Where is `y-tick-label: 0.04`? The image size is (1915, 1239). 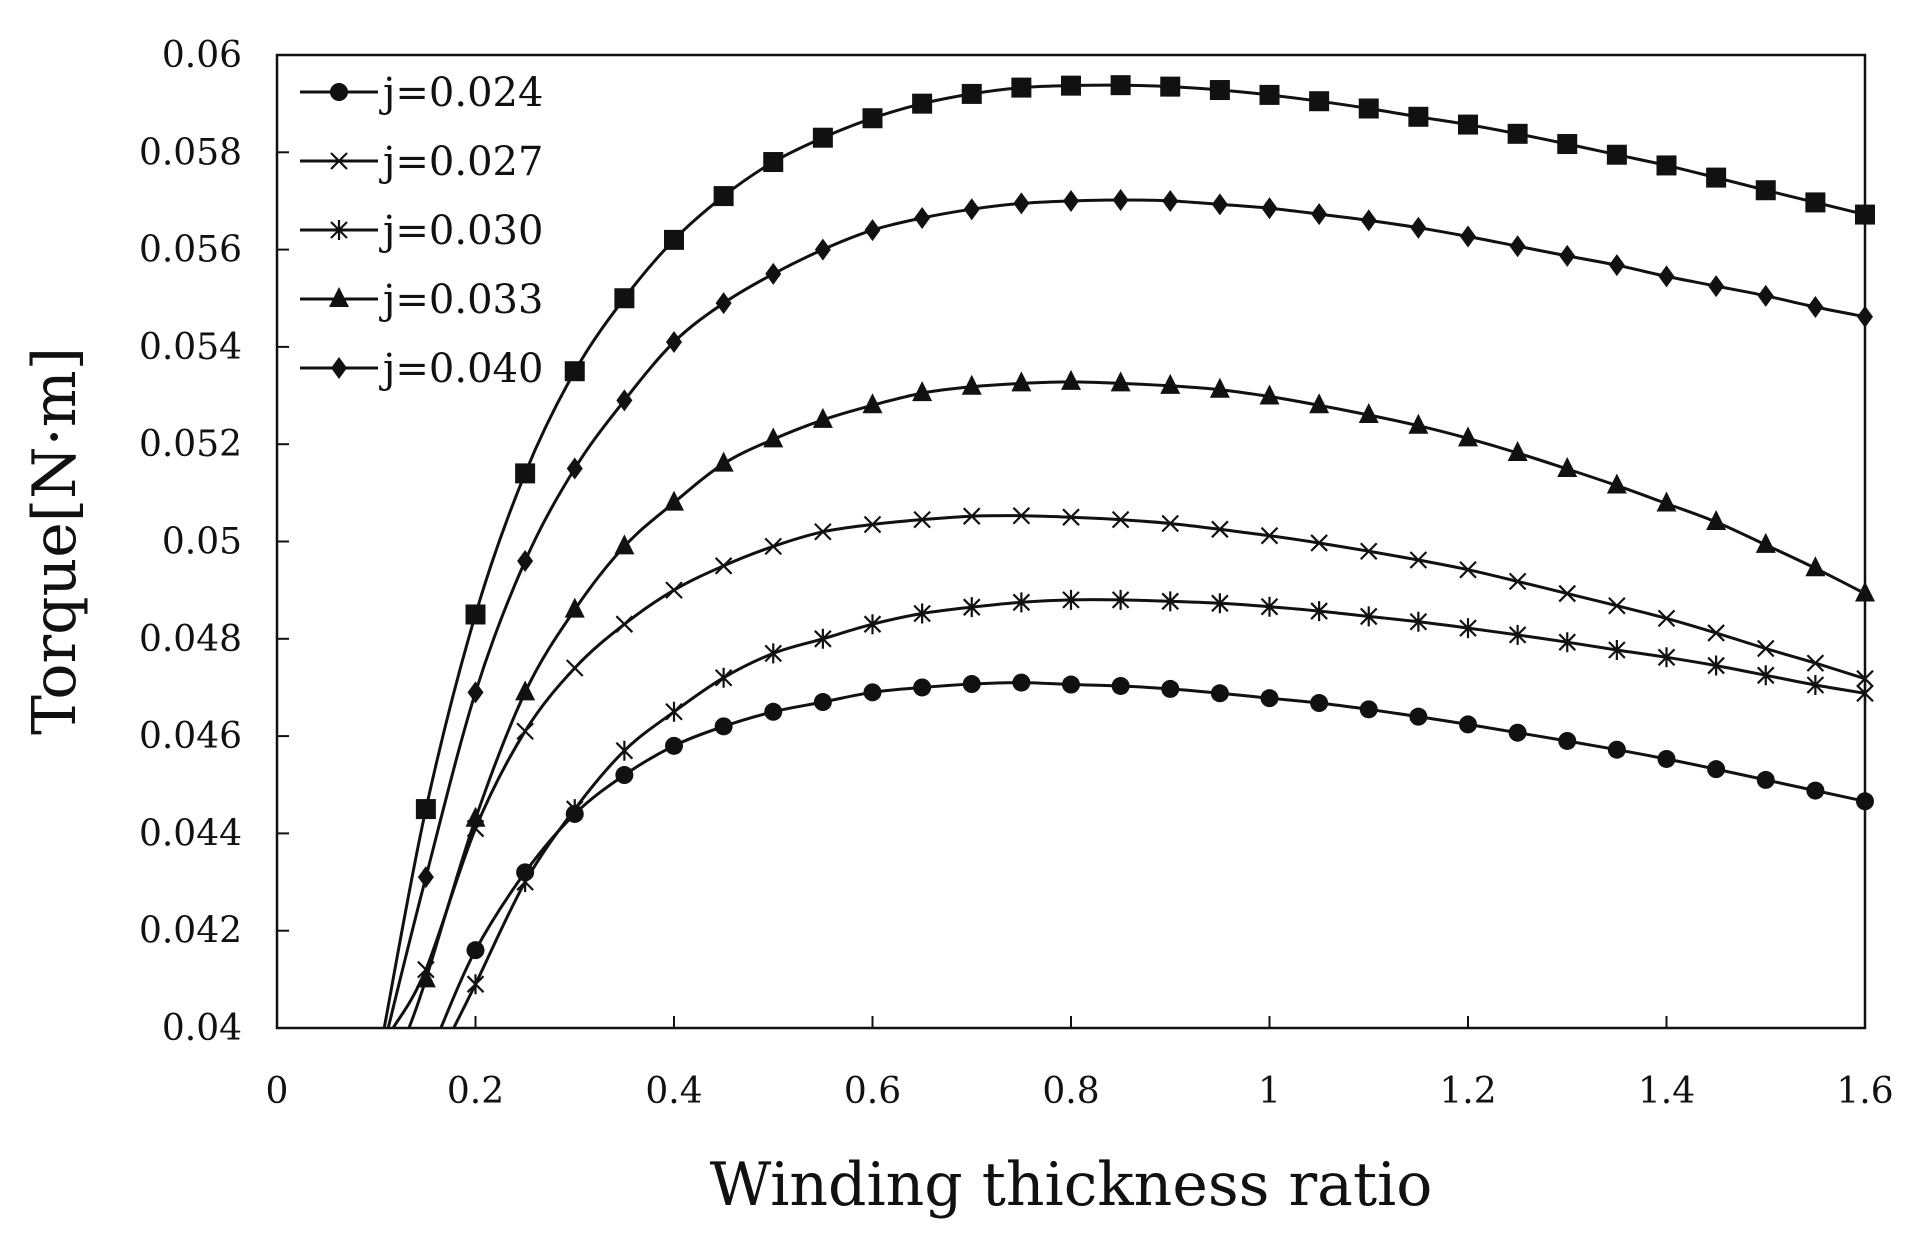
y-tick-label: 0.04 is located at coordinates (202, 1028).